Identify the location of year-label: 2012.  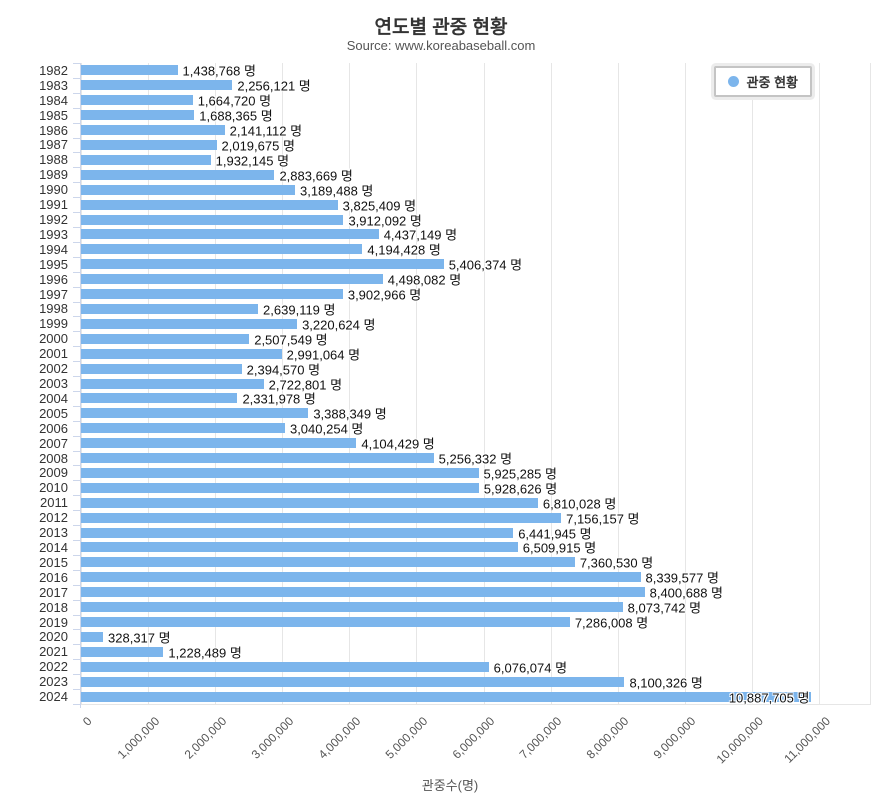
(53, 518).